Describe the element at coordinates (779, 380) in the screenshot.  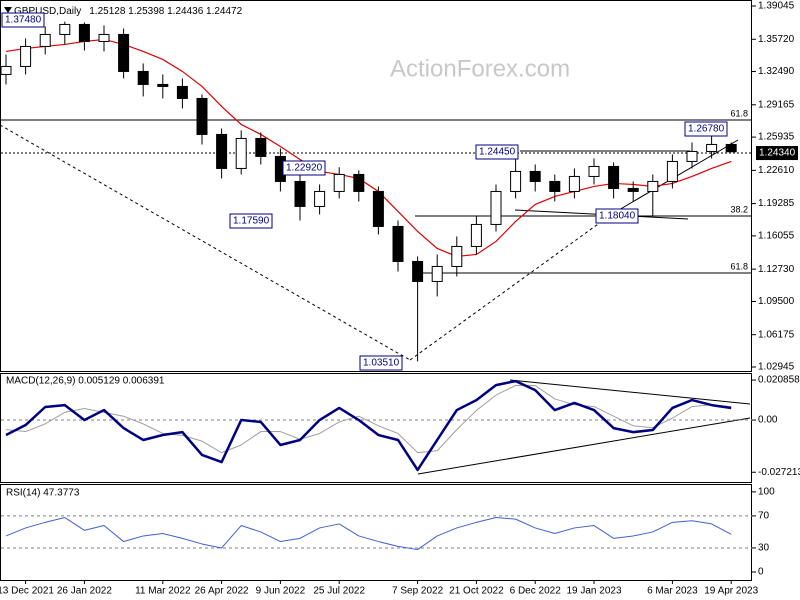
I see `y-tick-label: 0.020858` at that location.